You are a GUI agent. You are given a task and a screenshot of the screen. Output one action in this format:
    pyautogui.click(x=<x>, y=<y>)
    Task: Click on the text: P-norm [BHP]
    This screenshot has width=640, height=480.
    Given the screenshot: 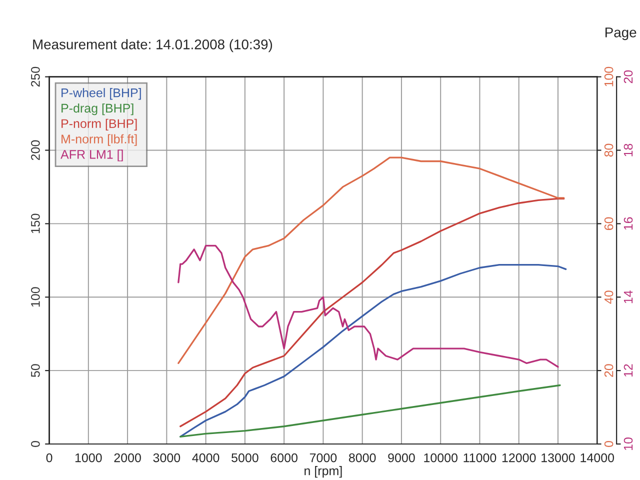 What is the action you would take?
    pyautogui.click(x=99, y=124)
    